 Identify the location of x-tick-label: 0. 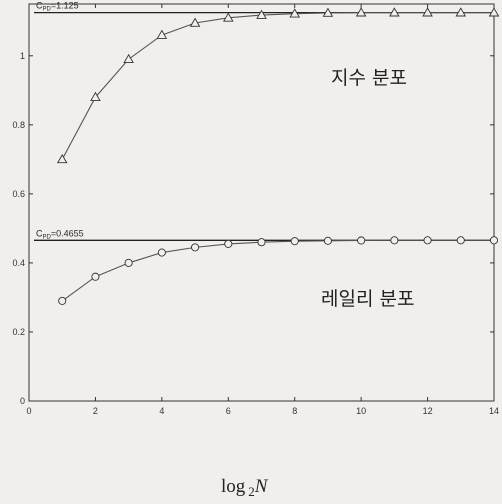
(28, 411).